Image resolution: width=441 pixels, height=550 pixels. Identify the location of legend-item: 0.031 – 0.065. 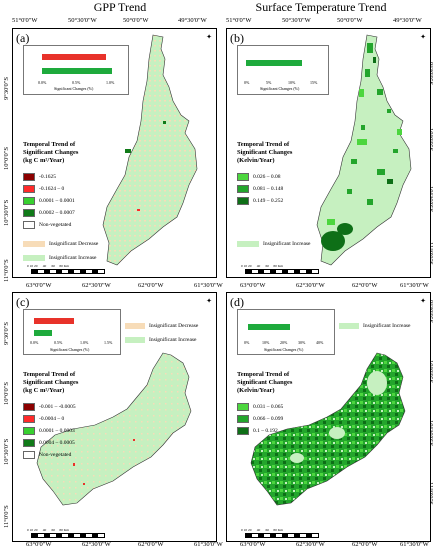
(260, 407).